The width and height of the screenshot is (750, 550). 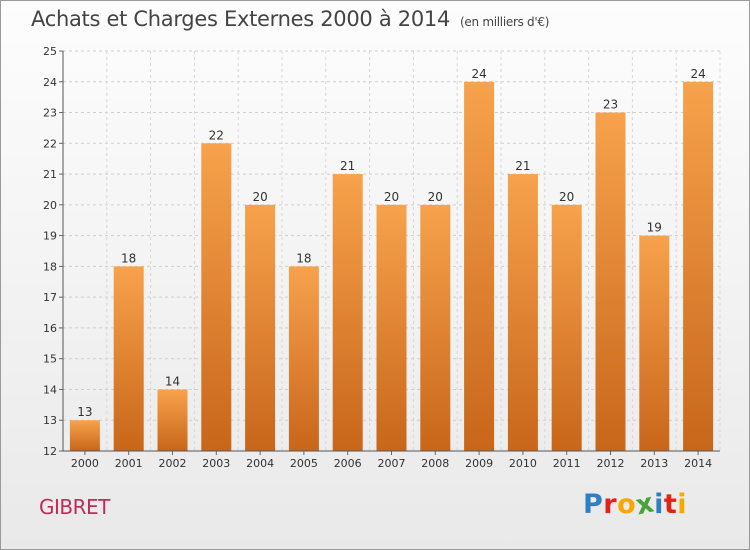 What do you see at coordinates (627, 504) in the screenshot?
I see `logo-letter: o` at bounding box center [627, 504].